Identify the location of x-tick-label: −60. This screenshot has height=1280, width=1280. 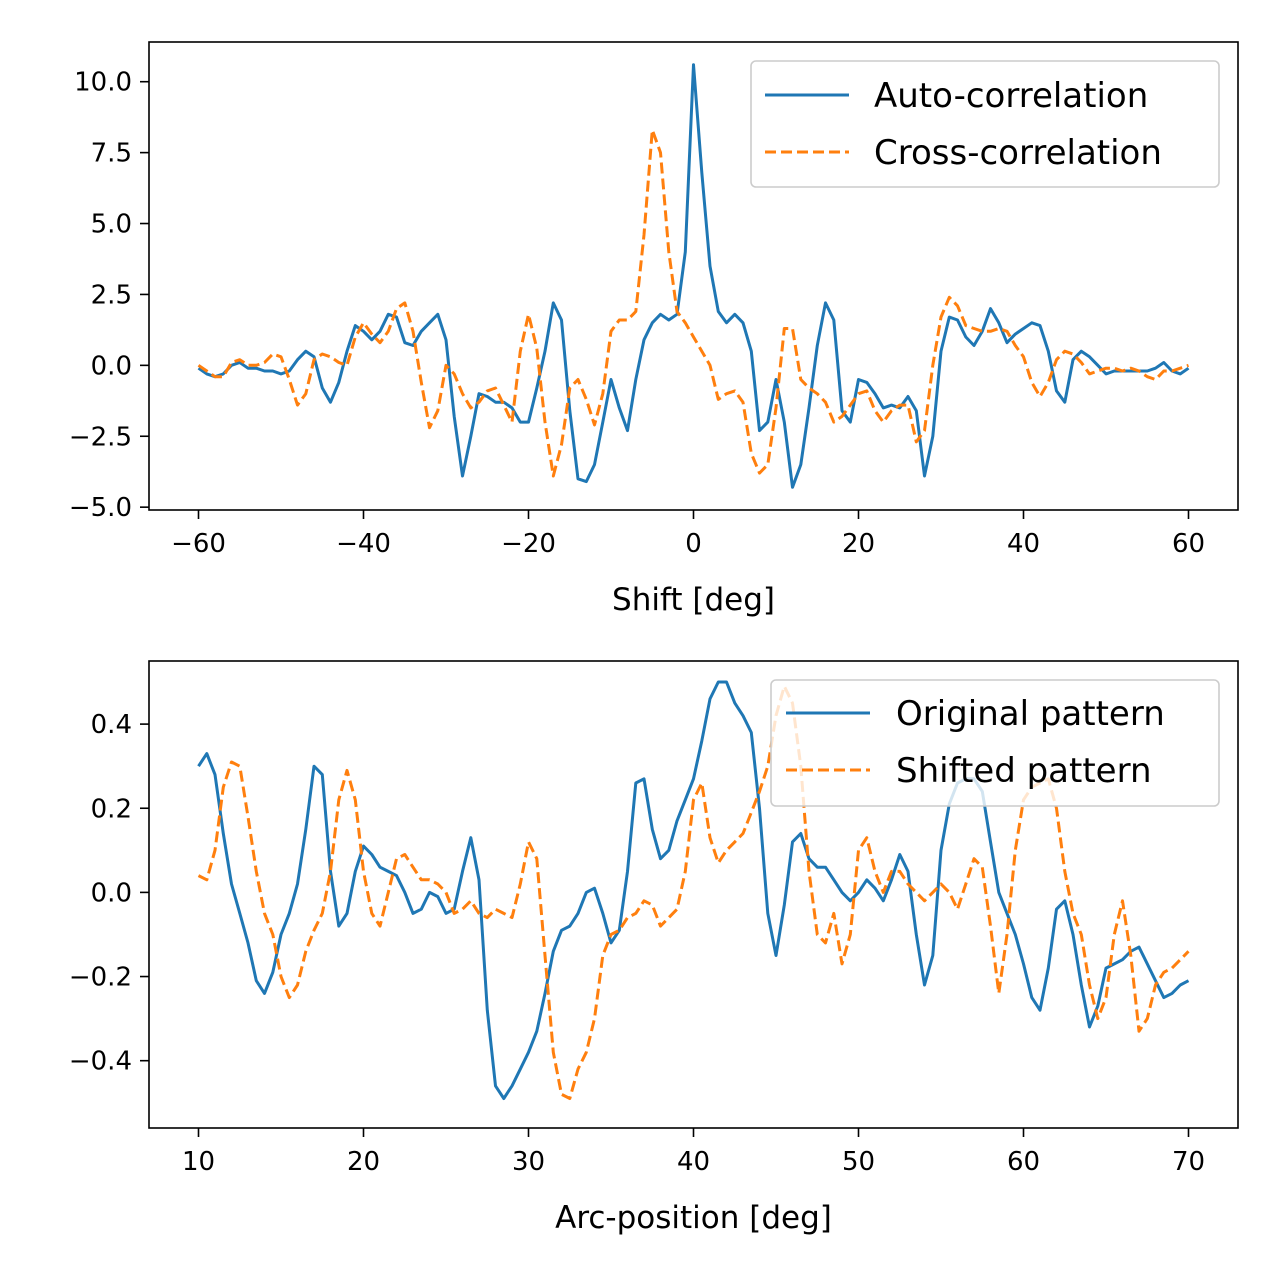
(198, 544).